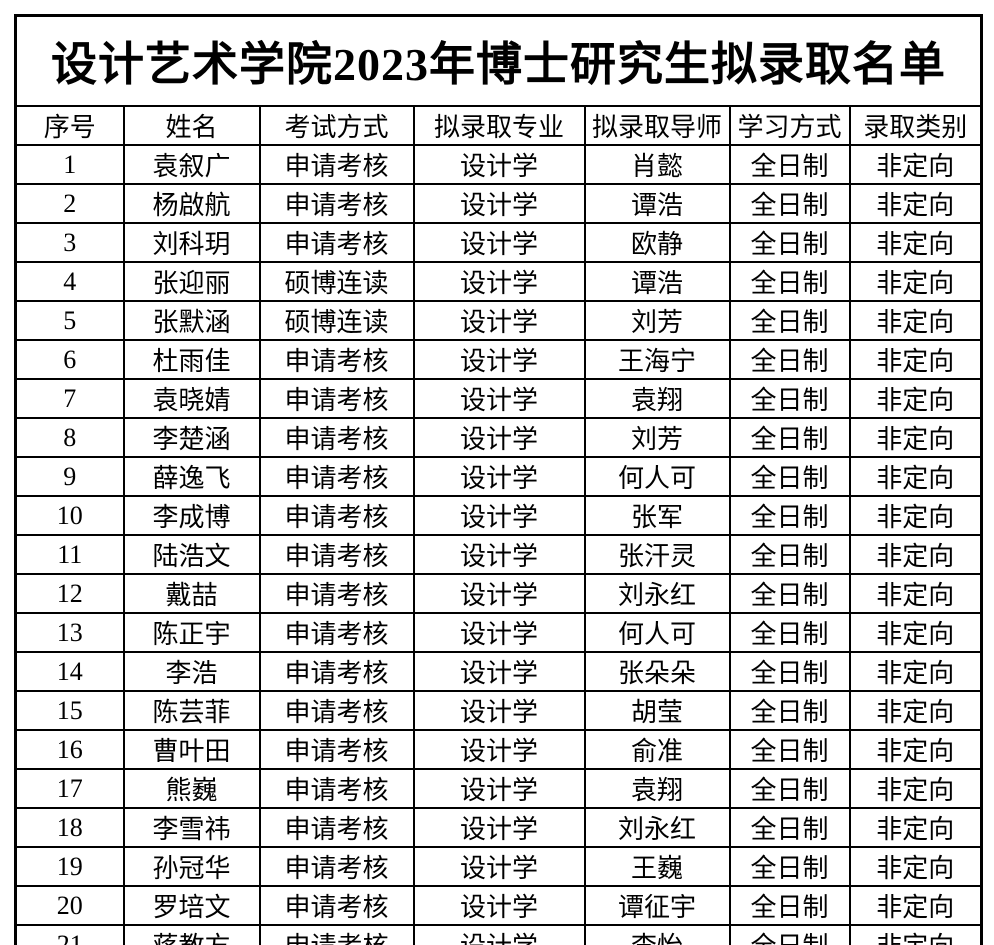  What do you see at coordinates (498, 866) in the screenshot?
I see `table-row: 19 孙冠华 申请考核 设计学 王巍 全日制 非定向` at bounding box center [498, 866].